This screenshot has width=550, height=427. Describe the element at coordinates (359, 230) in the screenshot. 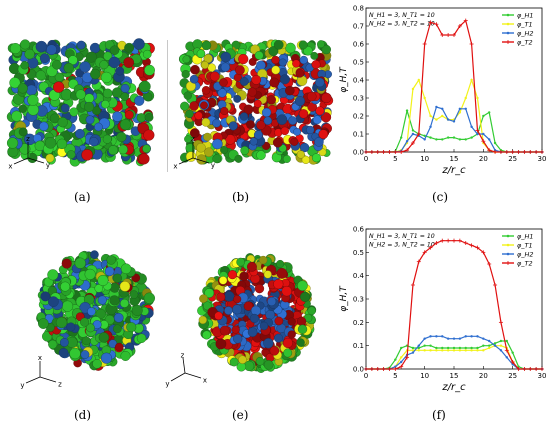

I see `y-tick-label: 0.6` at that location.